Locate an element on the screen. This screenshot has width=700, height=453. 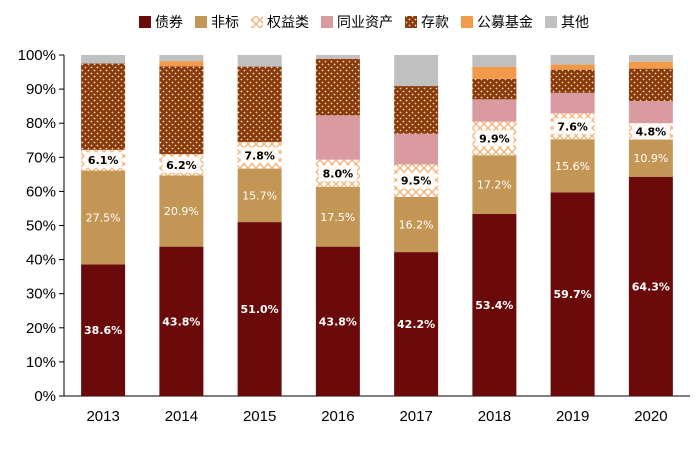
data-label-2019-2: 7.6% is located at coordinates (572, 126).